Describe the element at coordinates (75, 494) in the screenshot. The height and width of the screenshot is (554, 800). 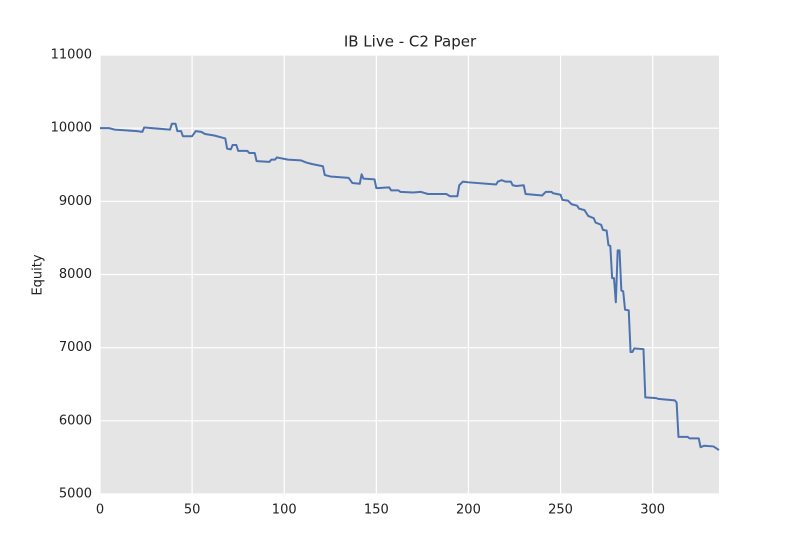
I see `y-tick-label: 5000` at that location.